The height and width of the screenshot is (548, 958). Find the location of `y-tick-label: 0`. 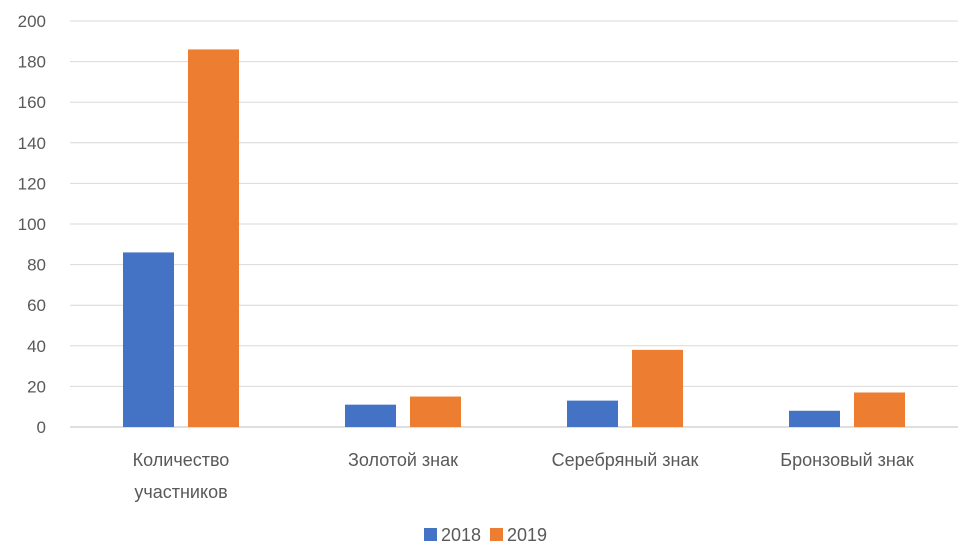

y-tick-label: 0 is located at coordinates (41, 427).